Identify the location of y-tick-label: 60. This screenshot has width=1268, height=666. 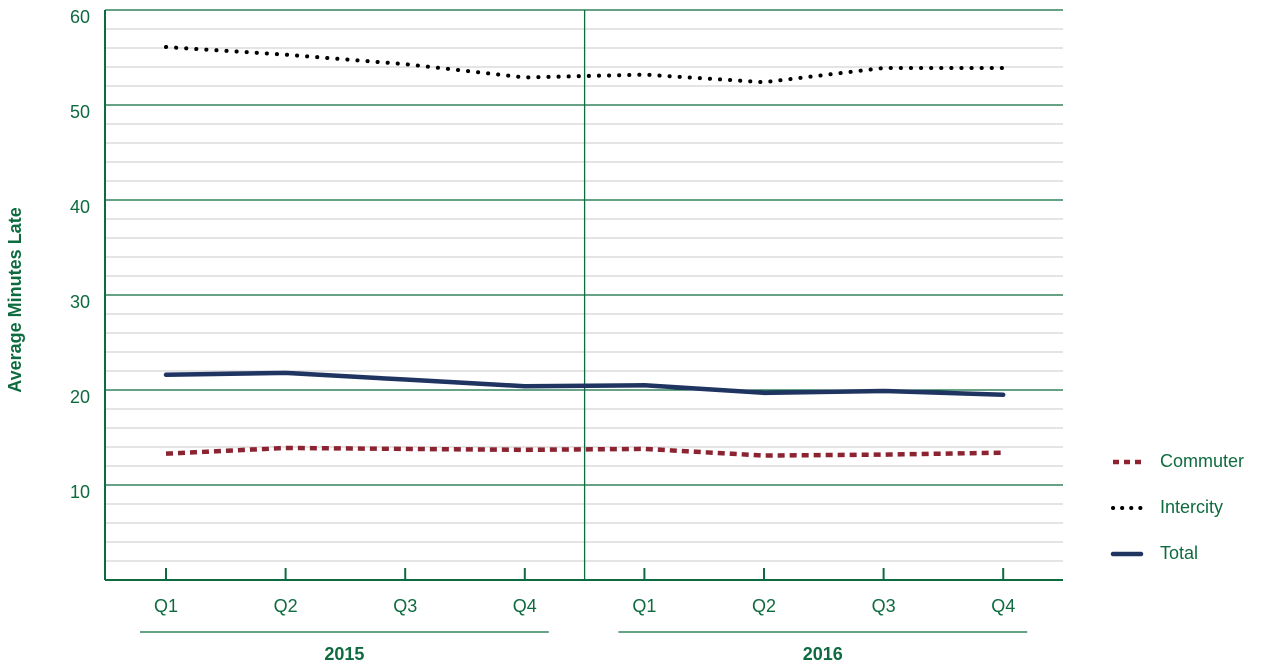
(80, 17).